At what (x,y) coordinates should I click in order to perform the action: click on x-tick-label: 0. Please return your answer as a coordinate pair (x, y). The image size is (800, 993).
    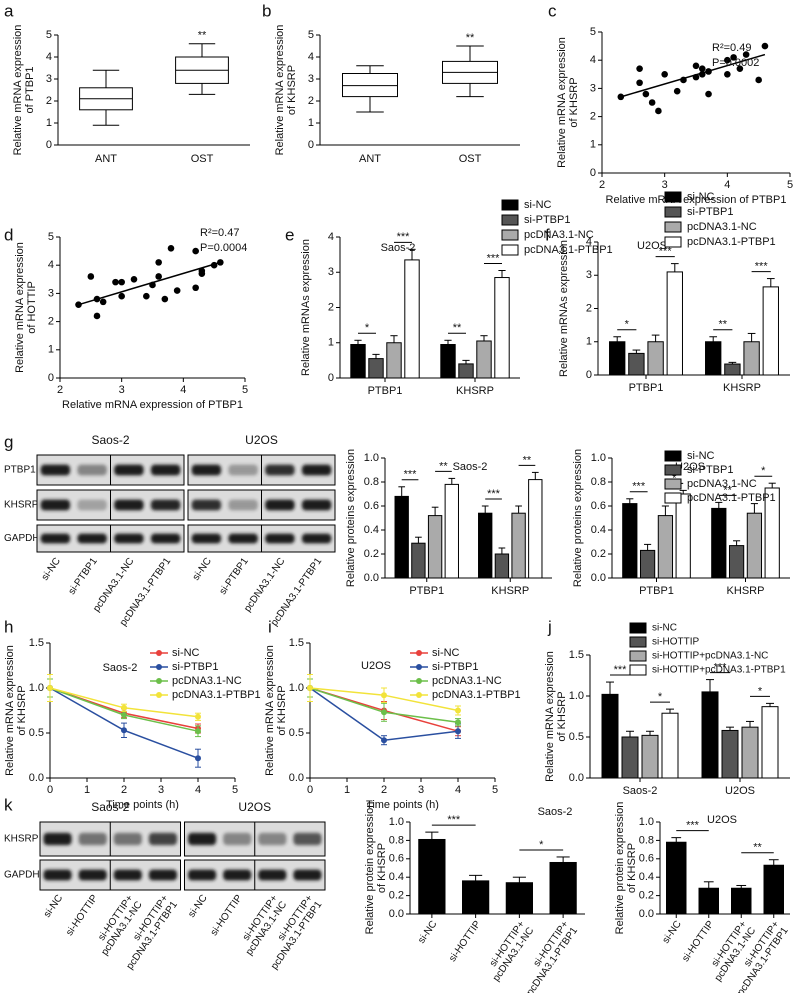
    Looking at the image, I should click on (50, 790).